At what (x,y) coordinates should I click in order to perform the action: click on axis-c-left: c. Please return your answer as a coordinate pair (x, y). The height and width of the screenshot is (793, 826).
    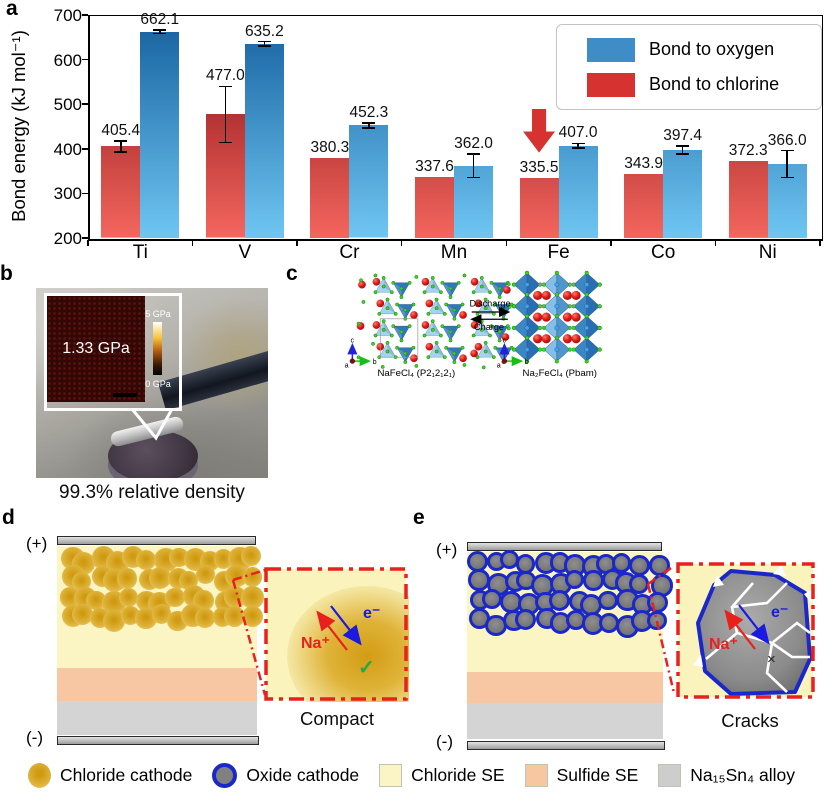
    Looking at the image, I should click on (352, 339).